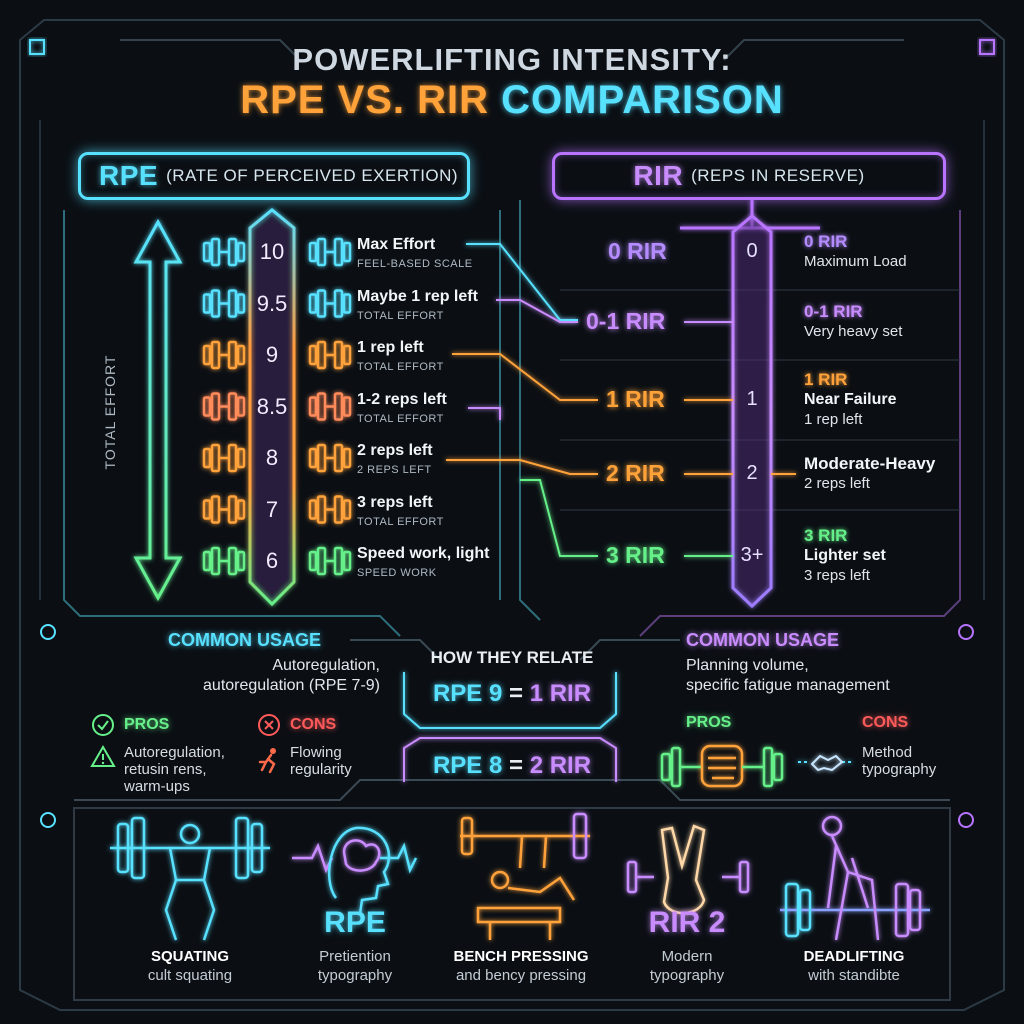 Image resolution: width=1024 pixels, height=1024 pixels. Describe the element at coordinates (147, 724) in the screenshot. I see `left-pros-title: PROS` at that location.